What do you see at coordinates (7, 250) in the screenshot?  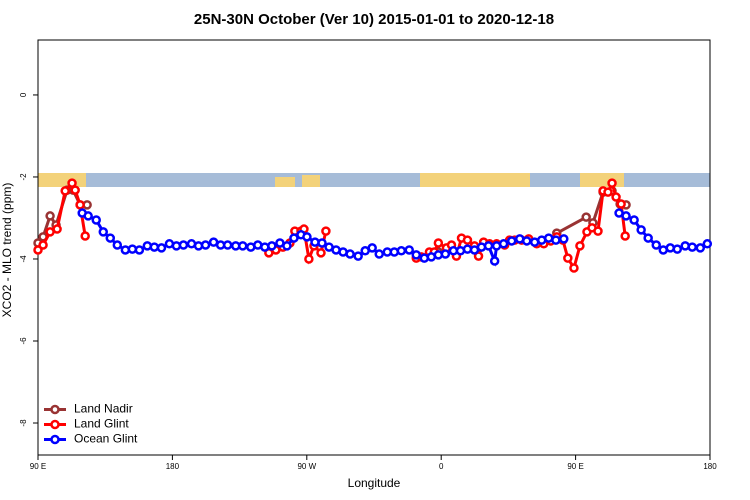 I see `y-axis-label: XCO2 - MLO trend (ppm)` at bounding box center [7, 250].